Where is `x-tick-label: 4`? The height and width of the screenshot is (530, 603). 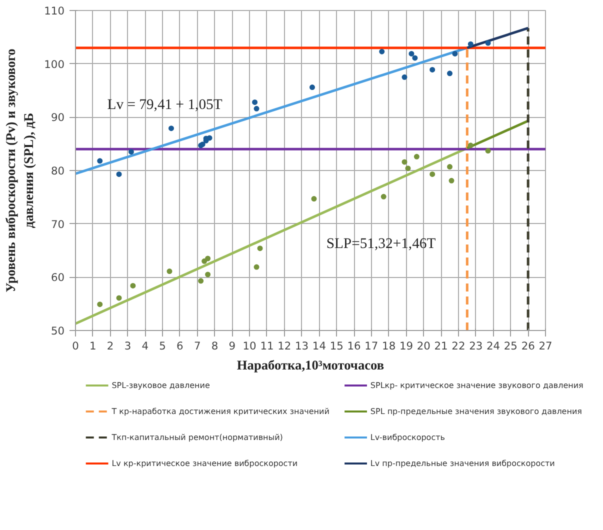
x-tick-label: 4 is located at coordinates (145, 346).